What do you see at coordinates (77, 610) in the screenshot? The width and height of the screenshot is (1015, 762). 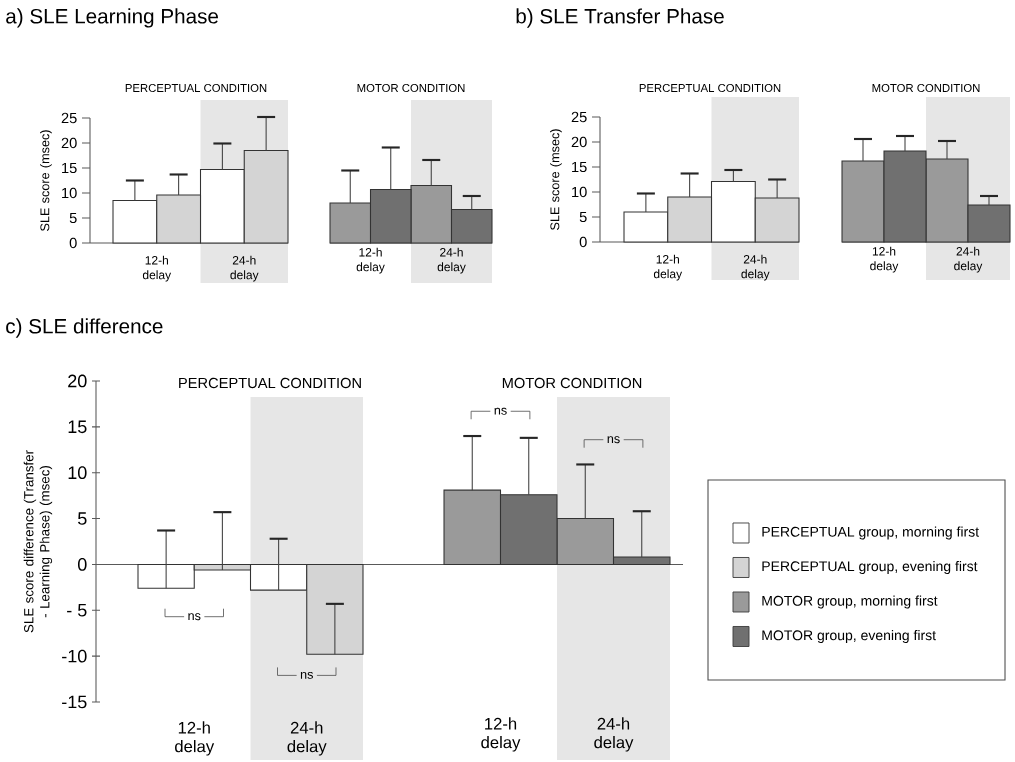 I see `y-tick-label: - 5` at bounding box center [77, 610].